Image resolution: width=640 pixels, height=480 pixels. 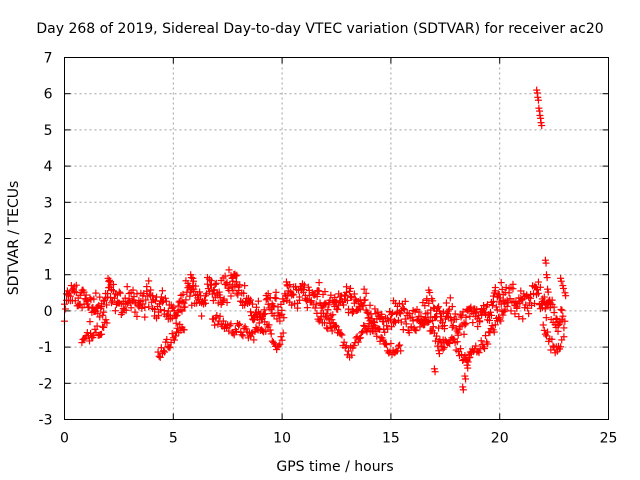 What do you see at coordinates (48, 59) in the screenshot?
I see `y-tick-label: 7` at bounding box center [48, 59].